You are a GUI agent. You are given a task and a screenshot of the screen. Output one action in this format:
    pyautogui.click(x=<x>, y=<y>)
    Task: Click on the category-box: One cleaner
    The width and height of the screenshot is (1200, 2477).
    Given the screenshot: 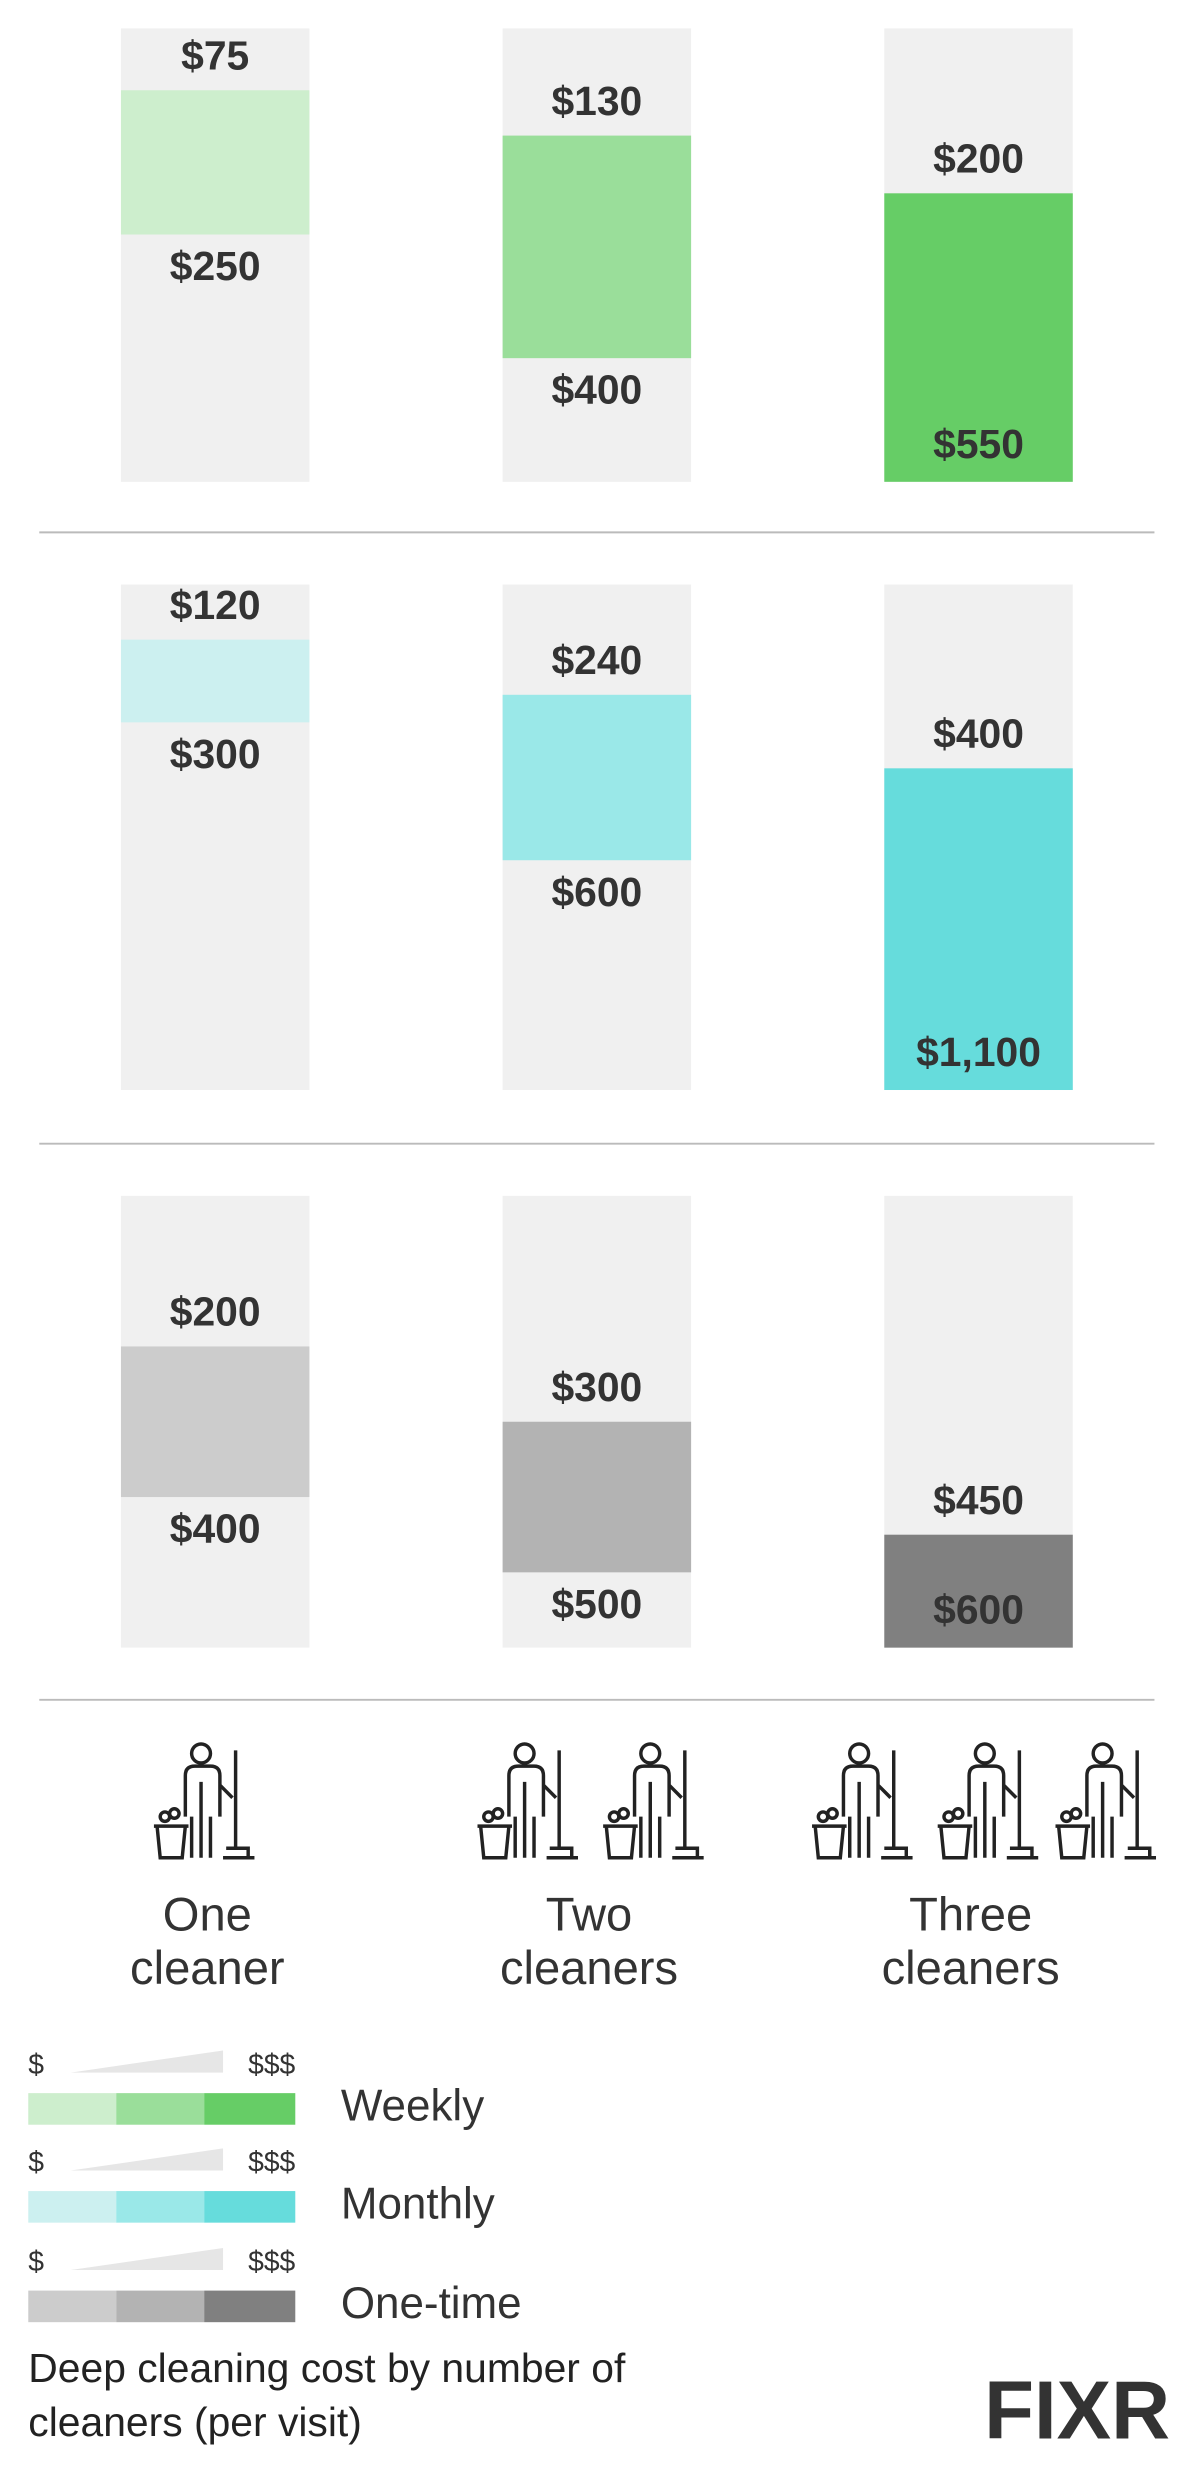 What is the action you would take?
    pyautogui.click(x=207, y=1942)
    